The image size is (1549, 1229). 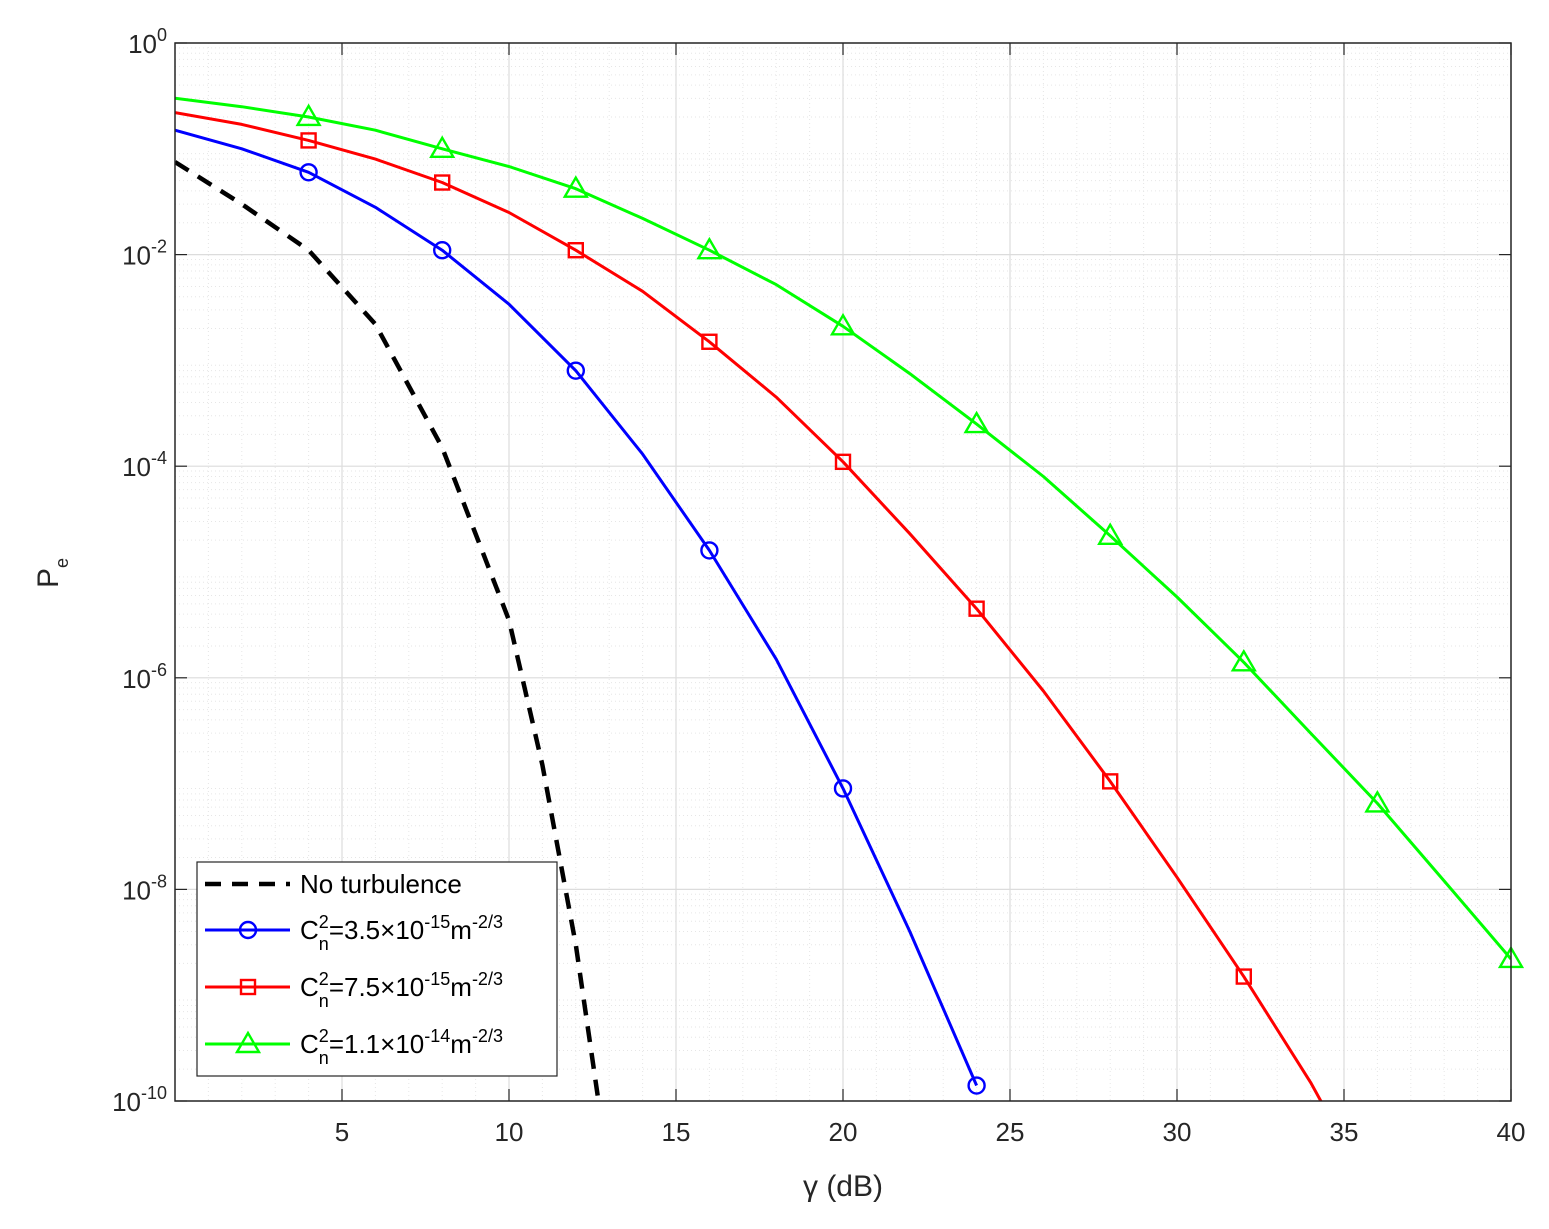 What do you see at coordinates (843, 1186) in the screenshot?
I see `x-axis-label: γ (dB)` at bounding box center [843, 1186].